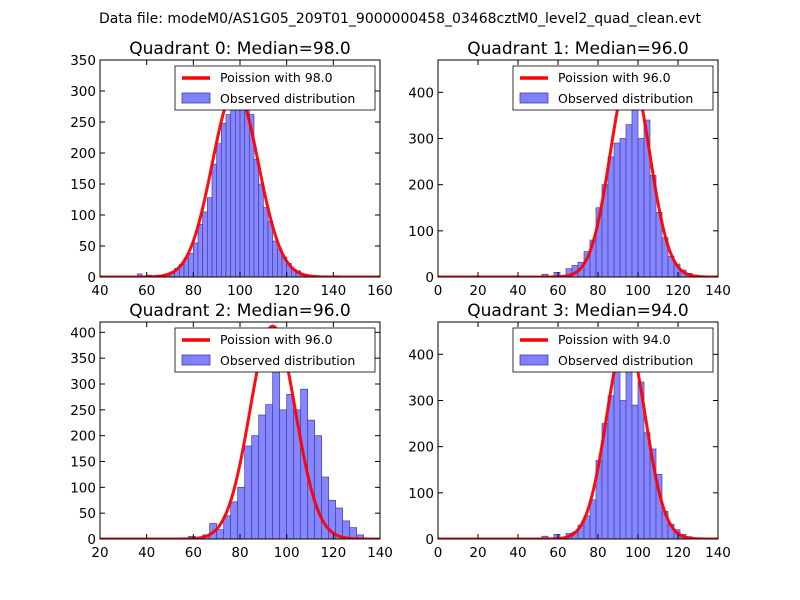 The height and width of the screenshot is (600, 800). Describe the element at coordinates (380, 291) in the screenshot. I see `x-tick-label: 160` at that location.